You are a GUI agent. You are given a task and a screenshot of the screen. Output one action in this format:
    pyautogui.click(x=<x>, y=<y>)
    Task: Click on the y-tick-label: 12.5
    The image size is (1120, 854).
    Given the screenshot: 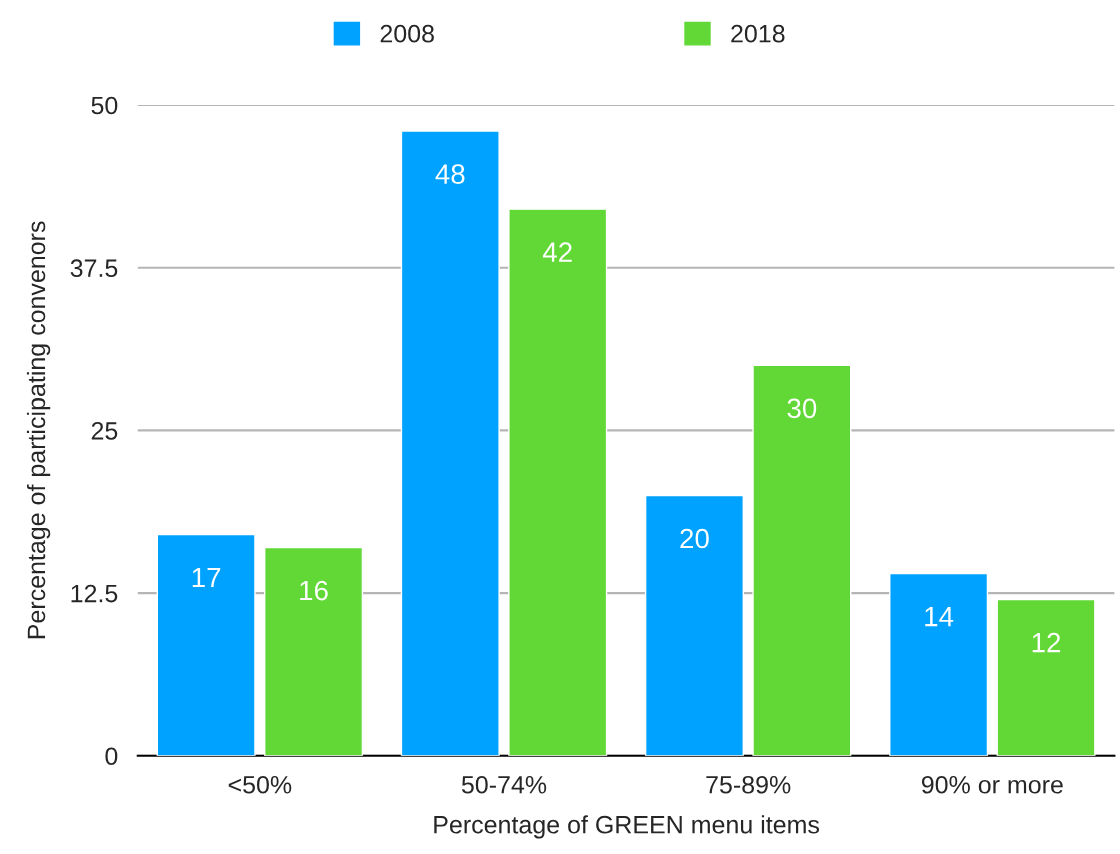 What is the action you would take?
    pyautogui.click(x=94, y=593)
    